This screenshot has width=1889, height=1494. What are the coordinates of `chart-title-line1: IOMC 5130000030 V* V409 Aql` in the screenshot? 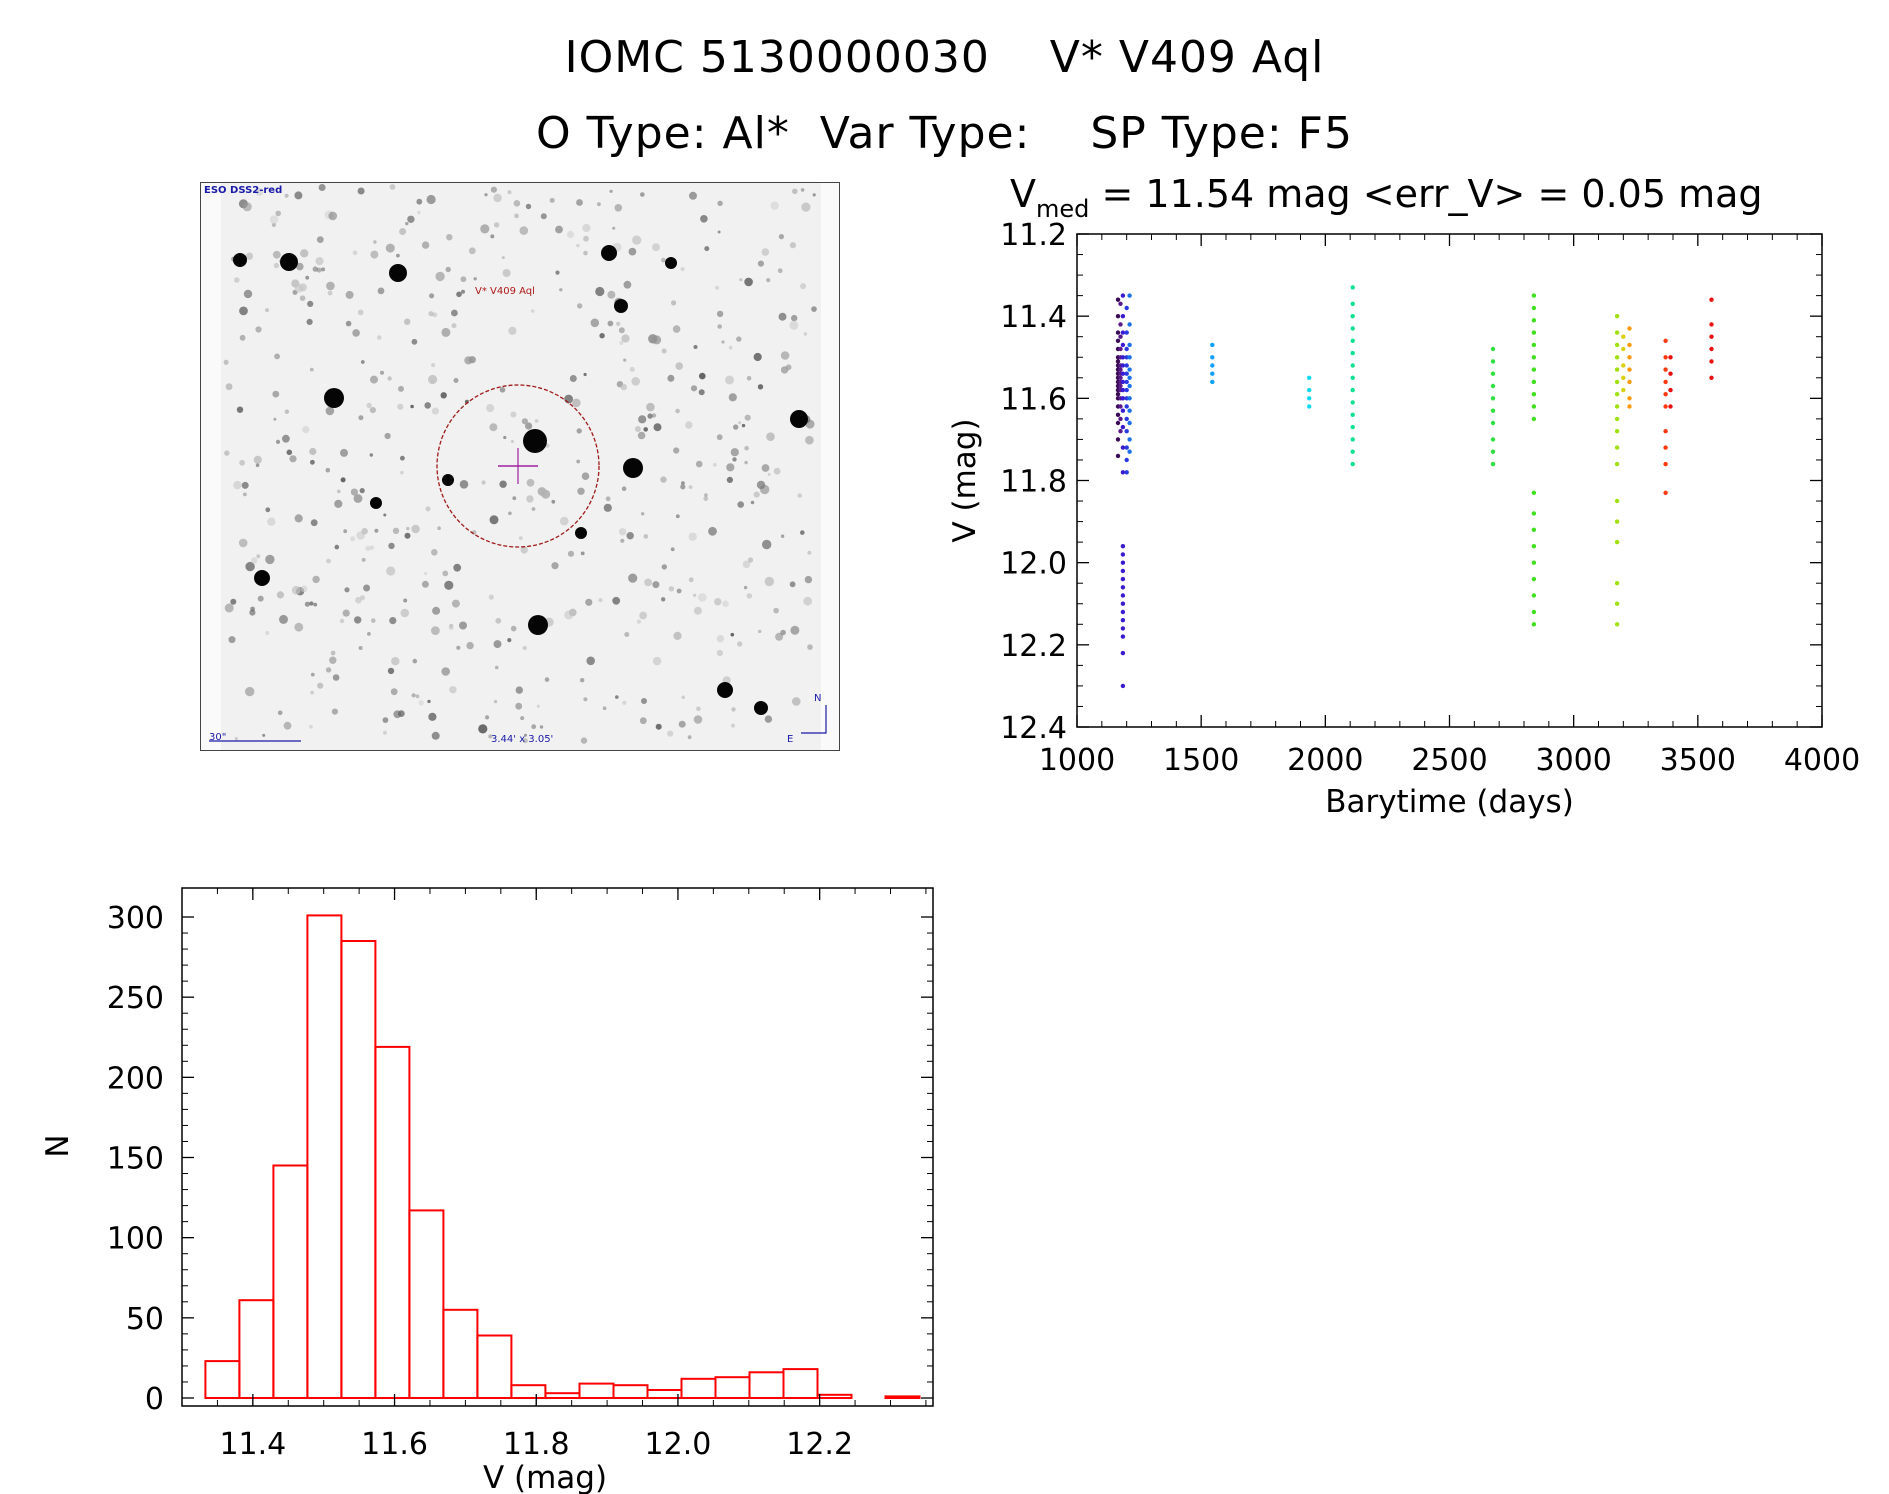 It's located at (944, 57).